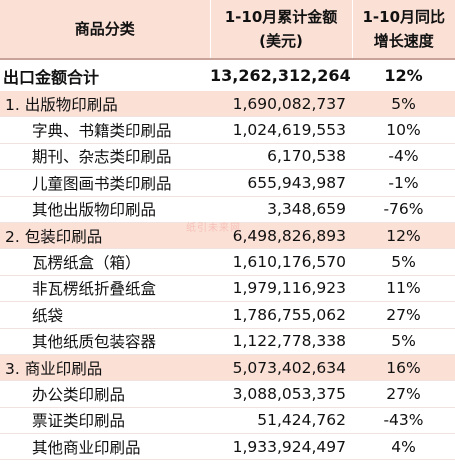  I want to click on table-row: 瓦楞纸盒（箱） 1,610,176,570 5%, so click(227, 262).